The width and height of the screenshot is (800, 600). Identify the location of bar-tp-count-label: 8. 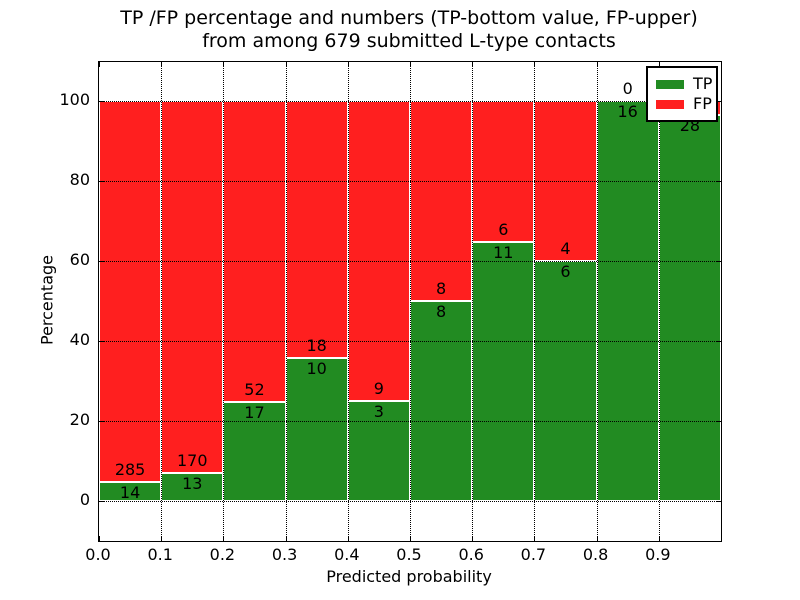
(441, 311).